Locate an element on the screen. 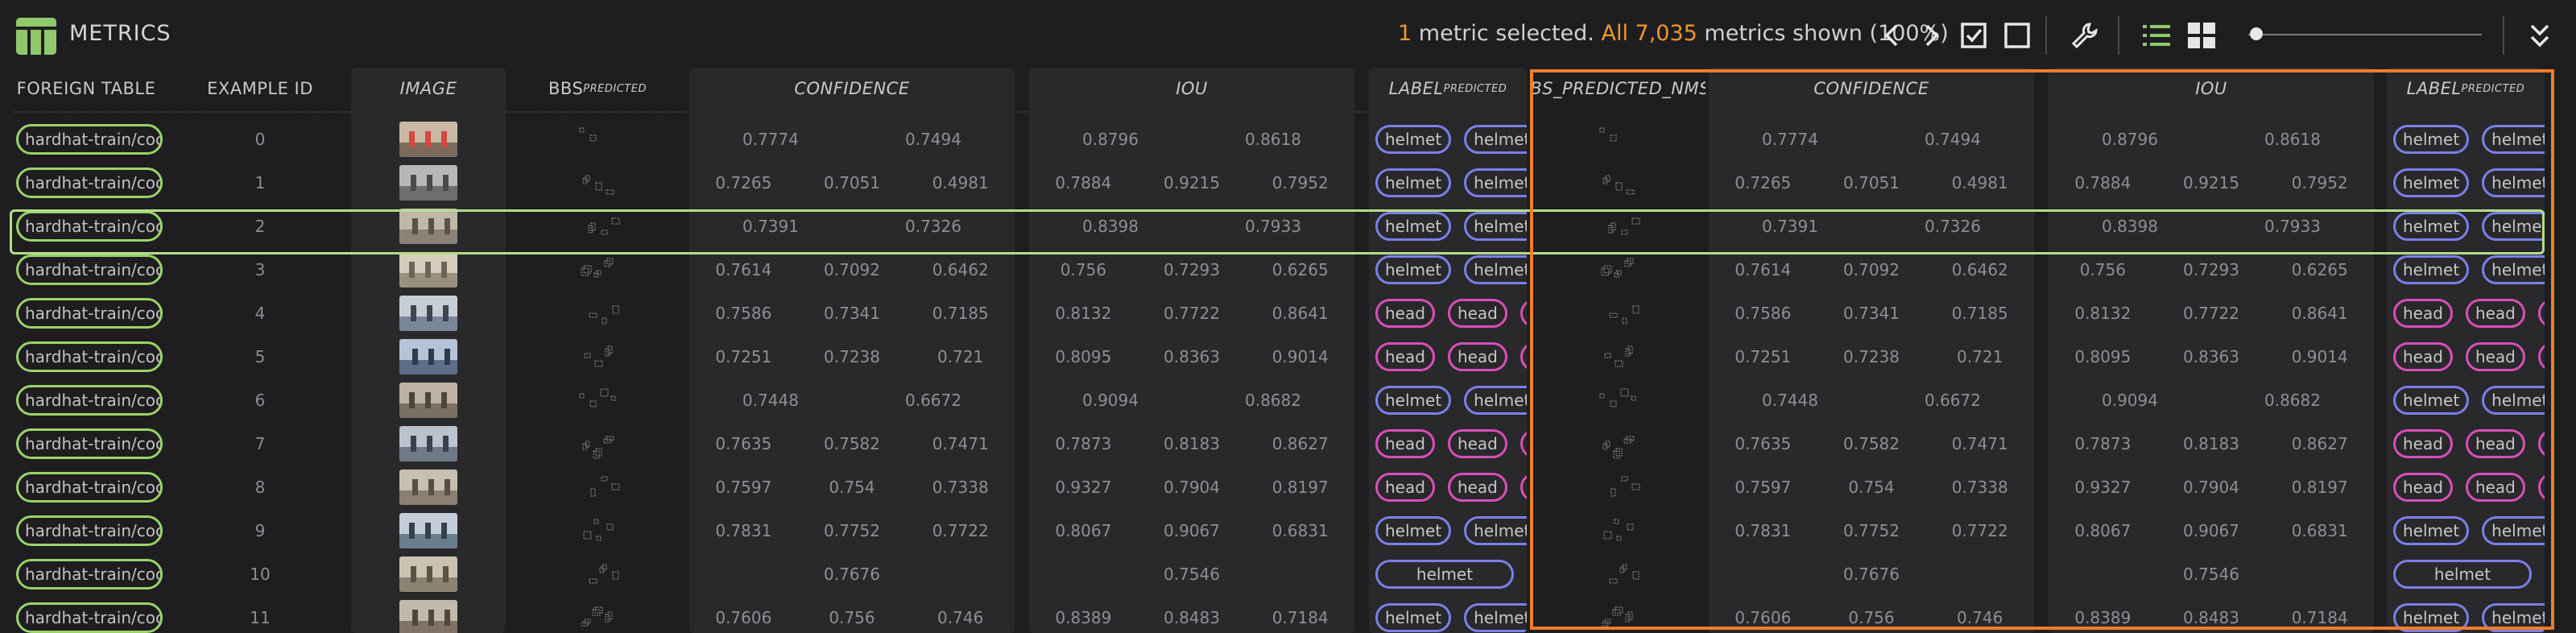 This screenshot has width=2576, height=633. table-cell: 0.7873 0.8183 0.8627 is located at coordinates (2212, 443).